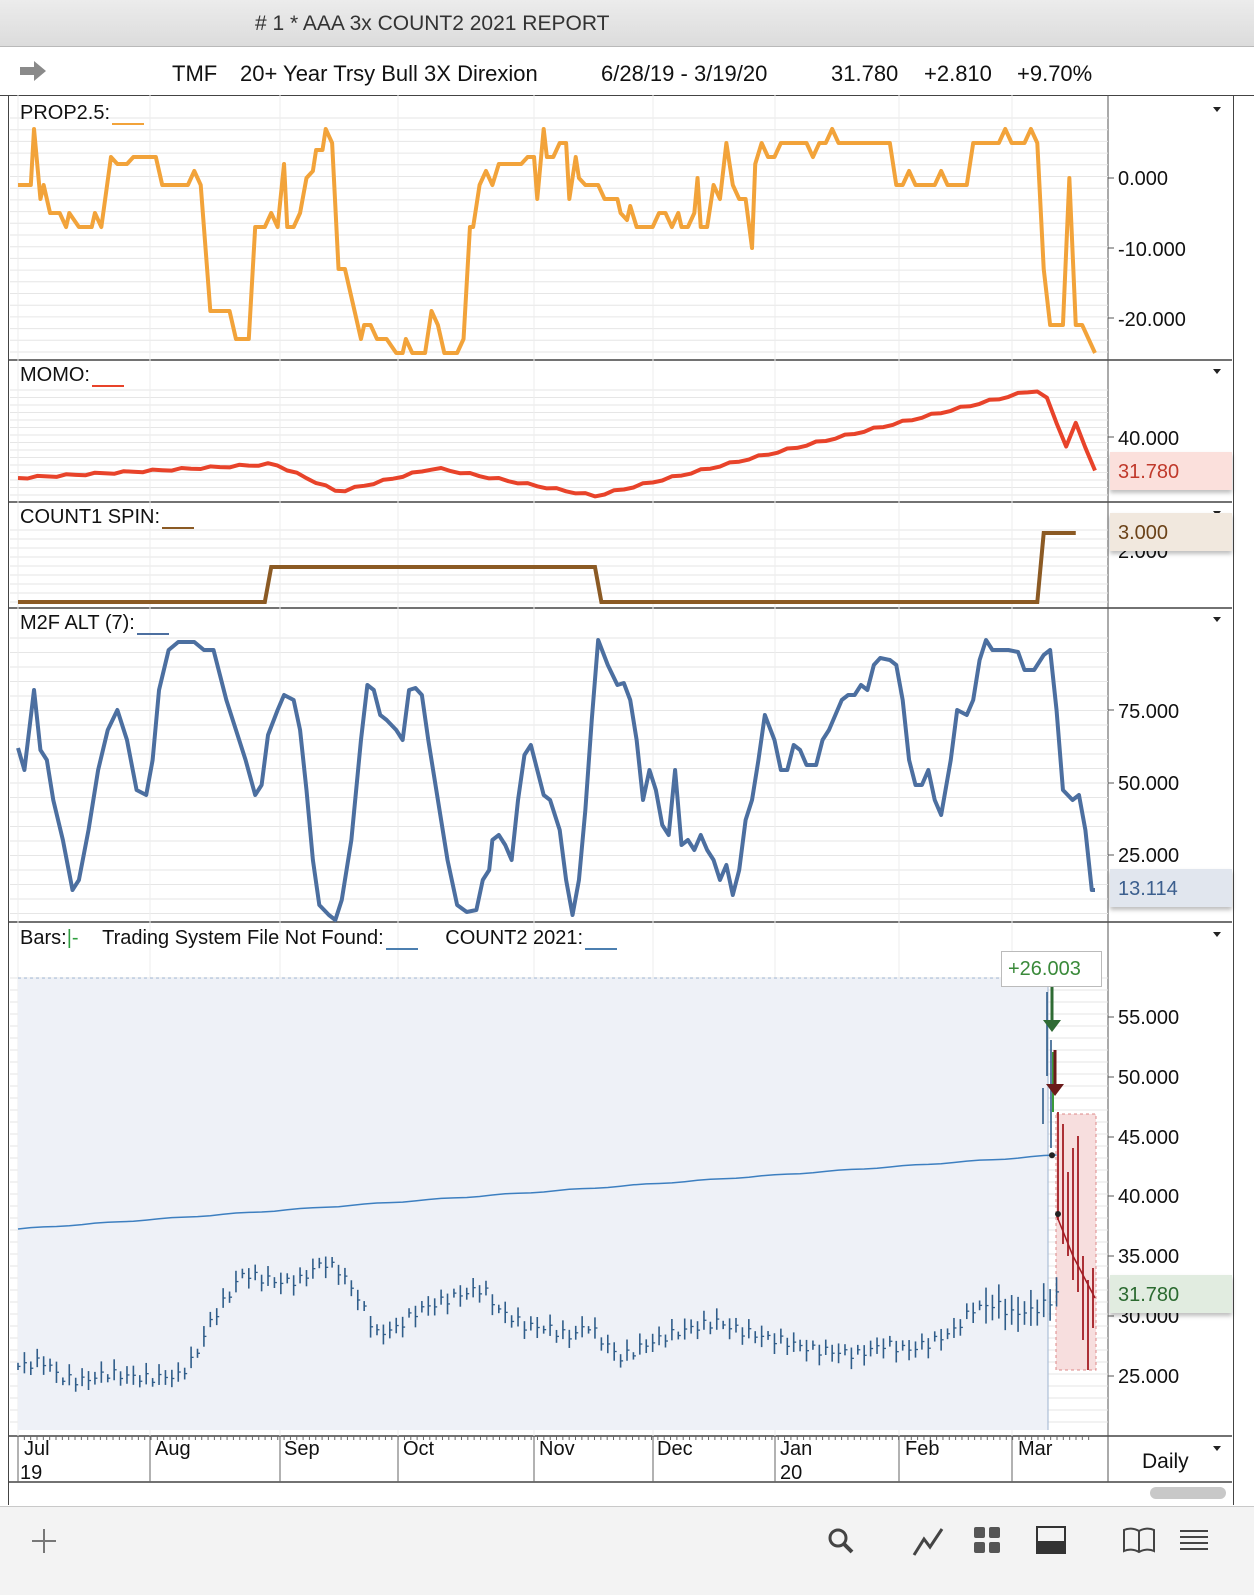 The image size is (1254, 1595). I want to click on m2f-pane-menu-icon, so click(1217, 619).